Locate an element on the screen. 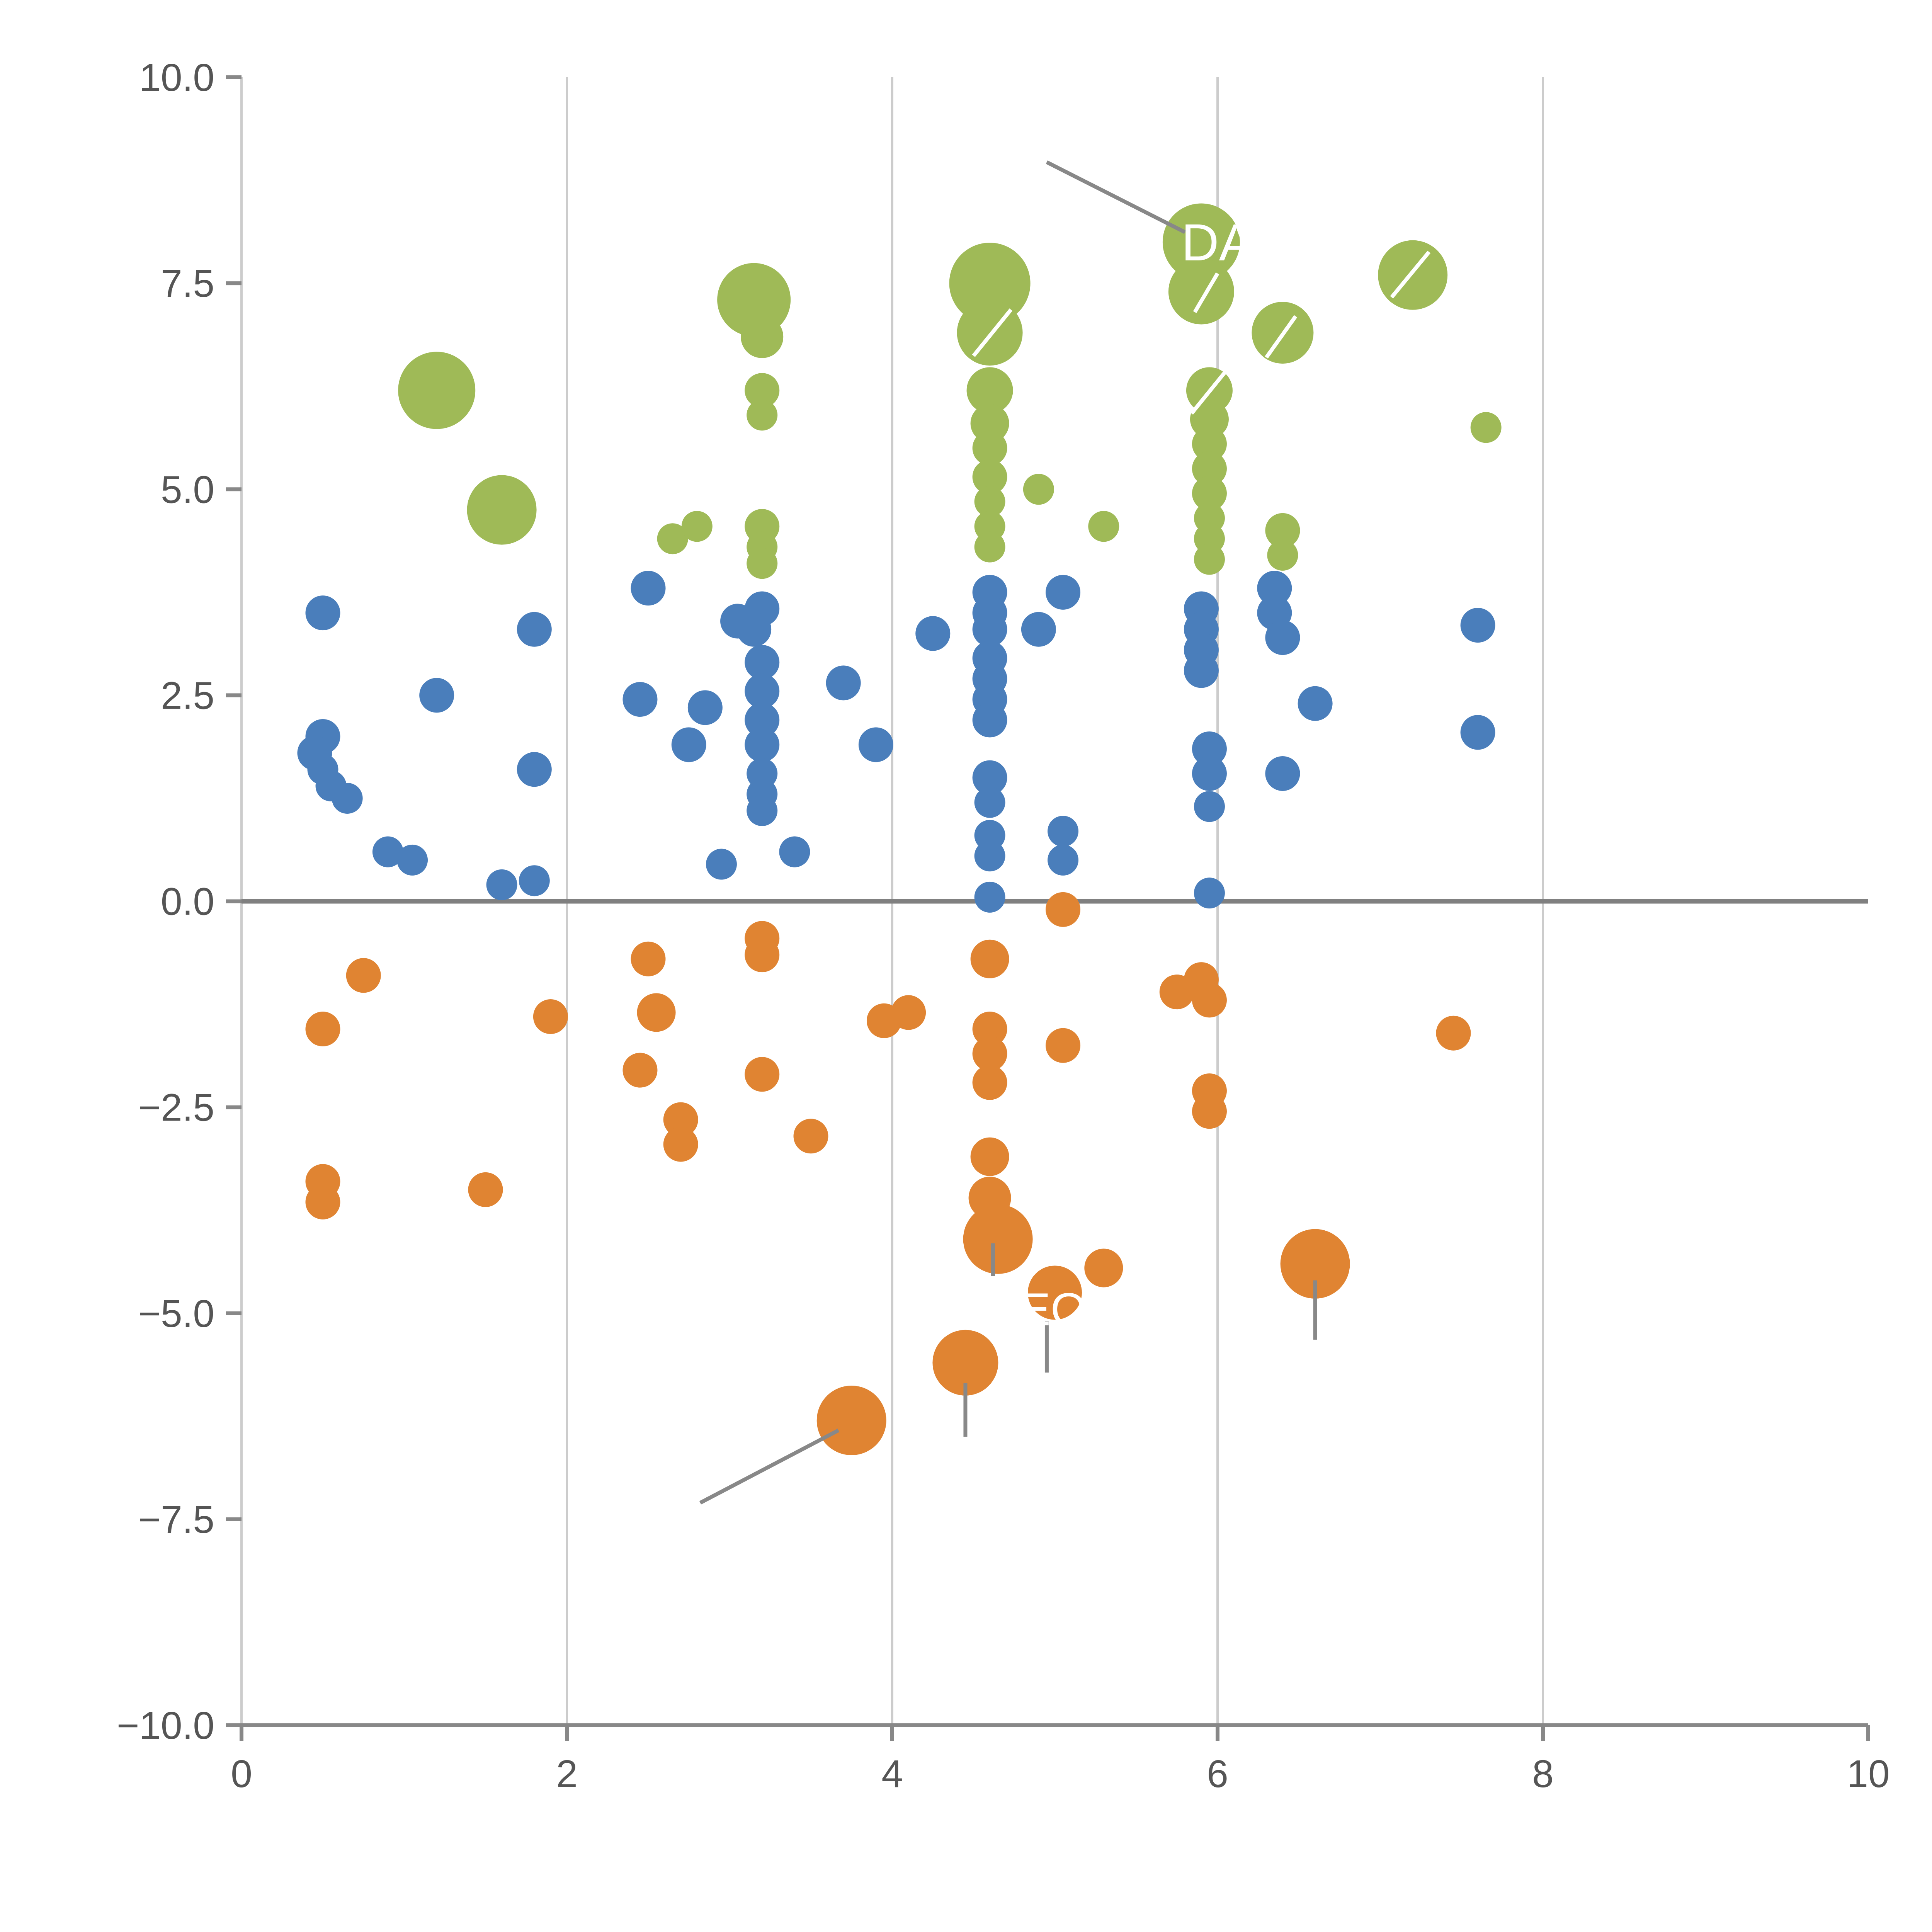 The height and width of the screenshot is (1932, 1932). y-tick-label: 5.0 is located at coordinates (188, 489).